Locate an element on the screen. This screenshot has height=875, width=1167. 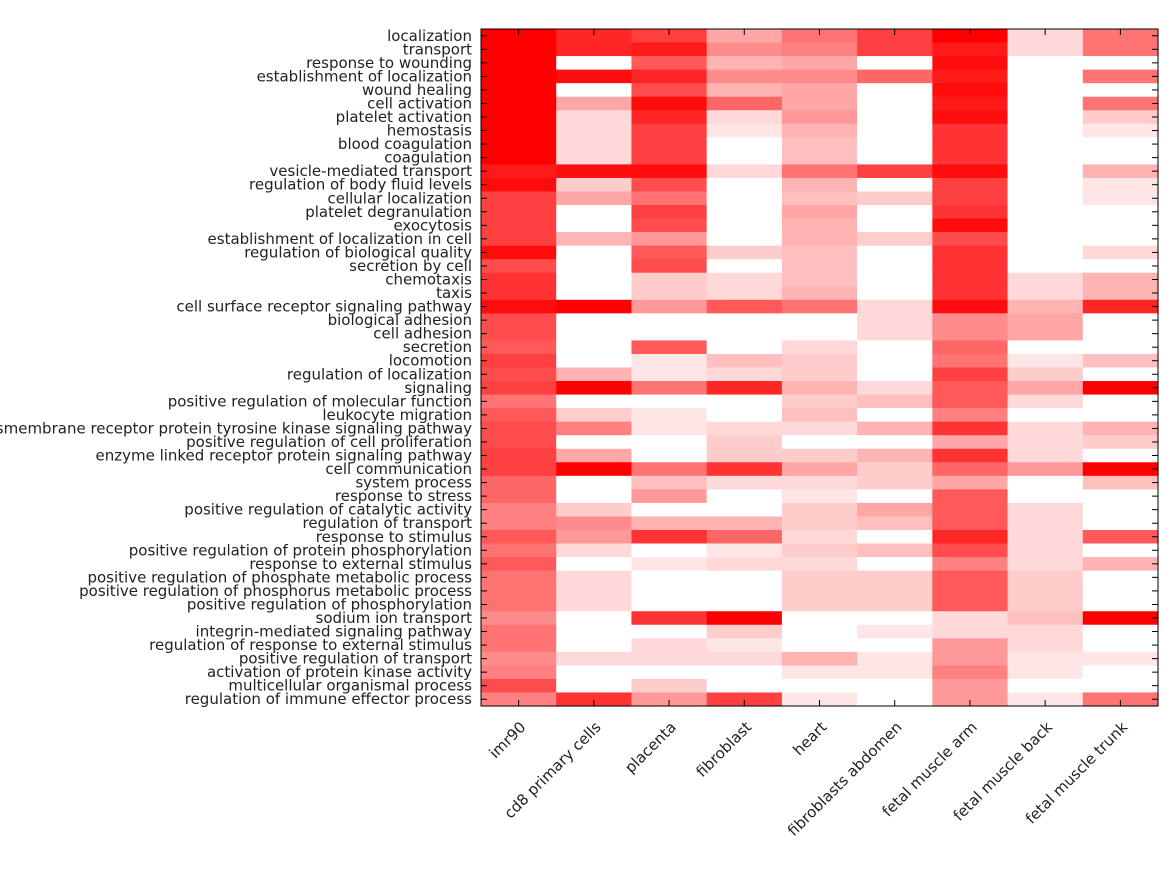
row-label: establishment of localization in cell is located at coordinates (340, 239).